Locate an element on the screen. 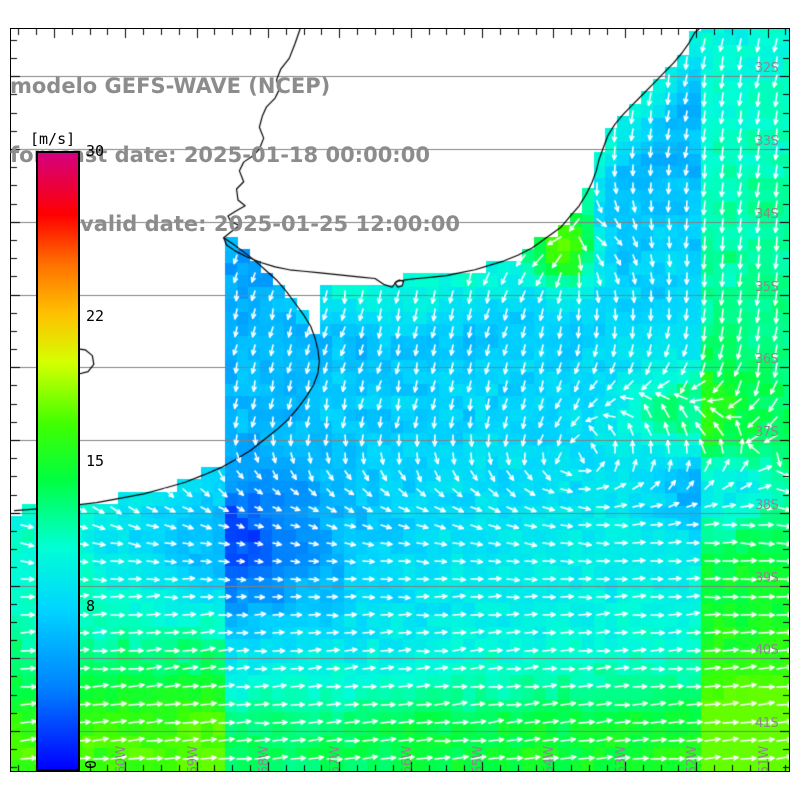 This screenshot has width=800, height=800. lat-label-34S: 34S is located at coordinates (767, 214).